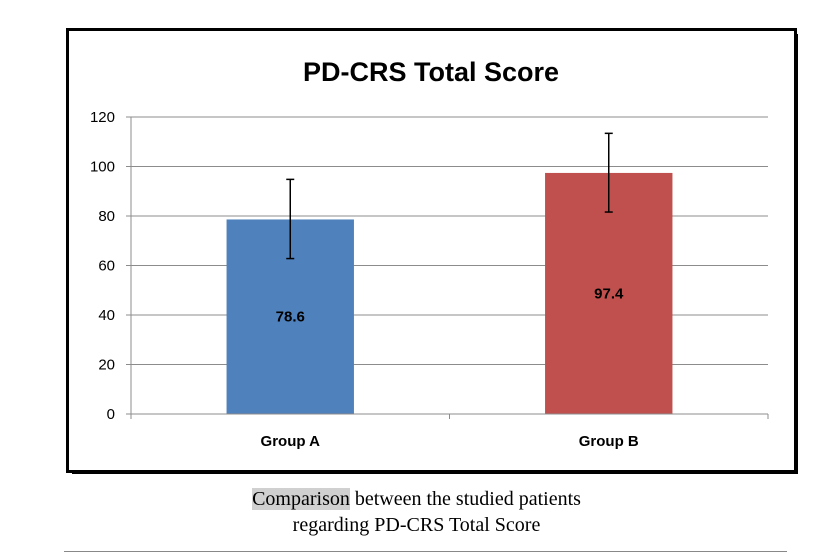  Describe the element at coordinates (465, 499) in the screenshot. I see `caption-line1-rest: between the studied patients` at that location.